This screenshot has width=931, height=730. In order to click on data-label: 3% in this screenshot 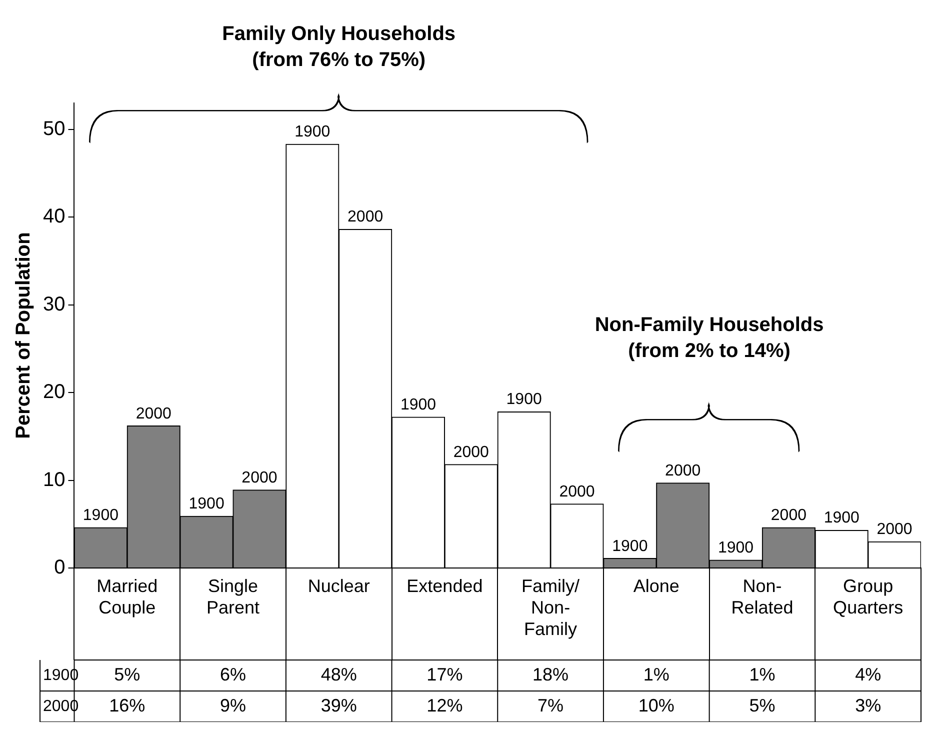, I will do `click(868, 705)`.